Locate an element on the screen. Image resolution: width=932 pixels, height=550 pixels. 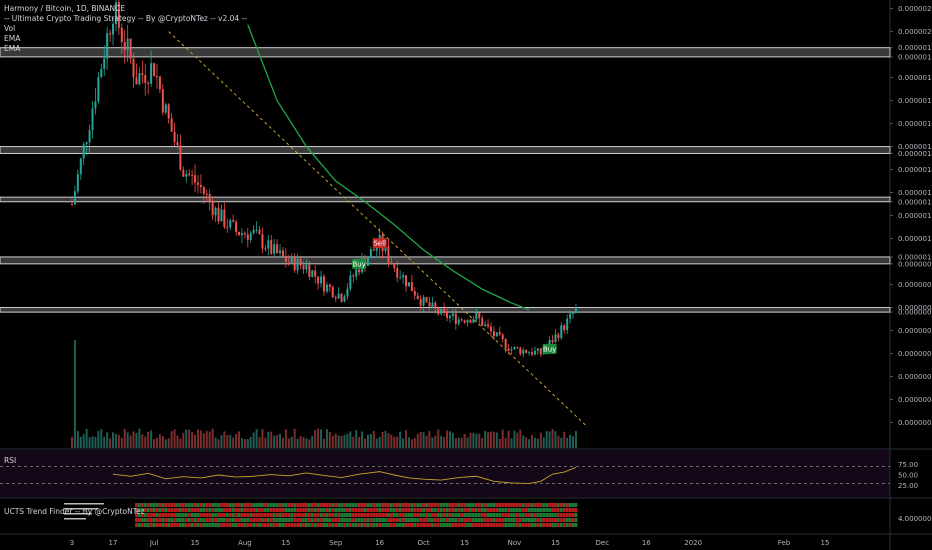
y-tick-label-0: 0.00000210 is located at coordinates (915, 9).